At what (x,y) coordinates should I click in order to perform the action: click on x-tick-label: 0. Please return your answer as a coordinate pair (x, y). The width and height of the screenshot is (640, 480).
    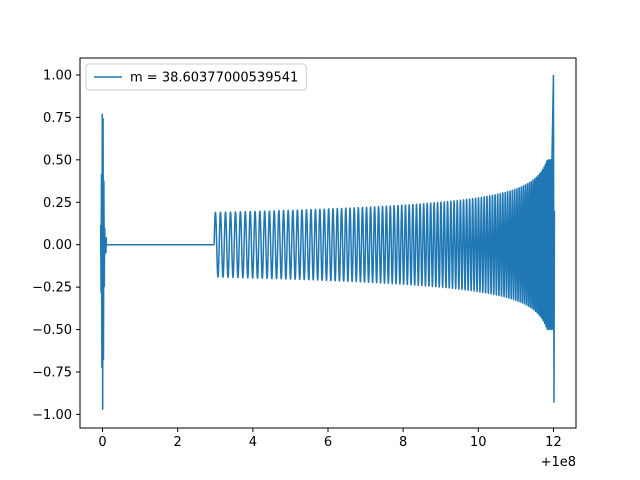
    Looking at the image, I should click on (102, 442).